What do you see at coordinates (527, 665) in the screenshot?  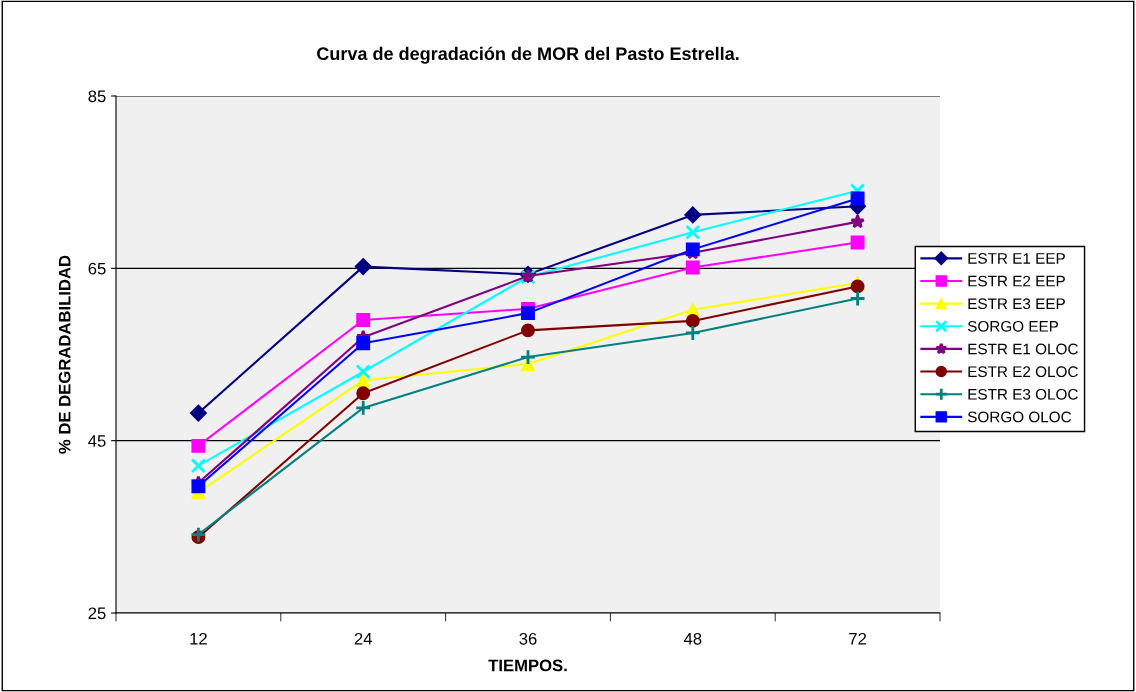 I see `x-axis-title: TIEMPOS.` at bounding box center [527, 665].